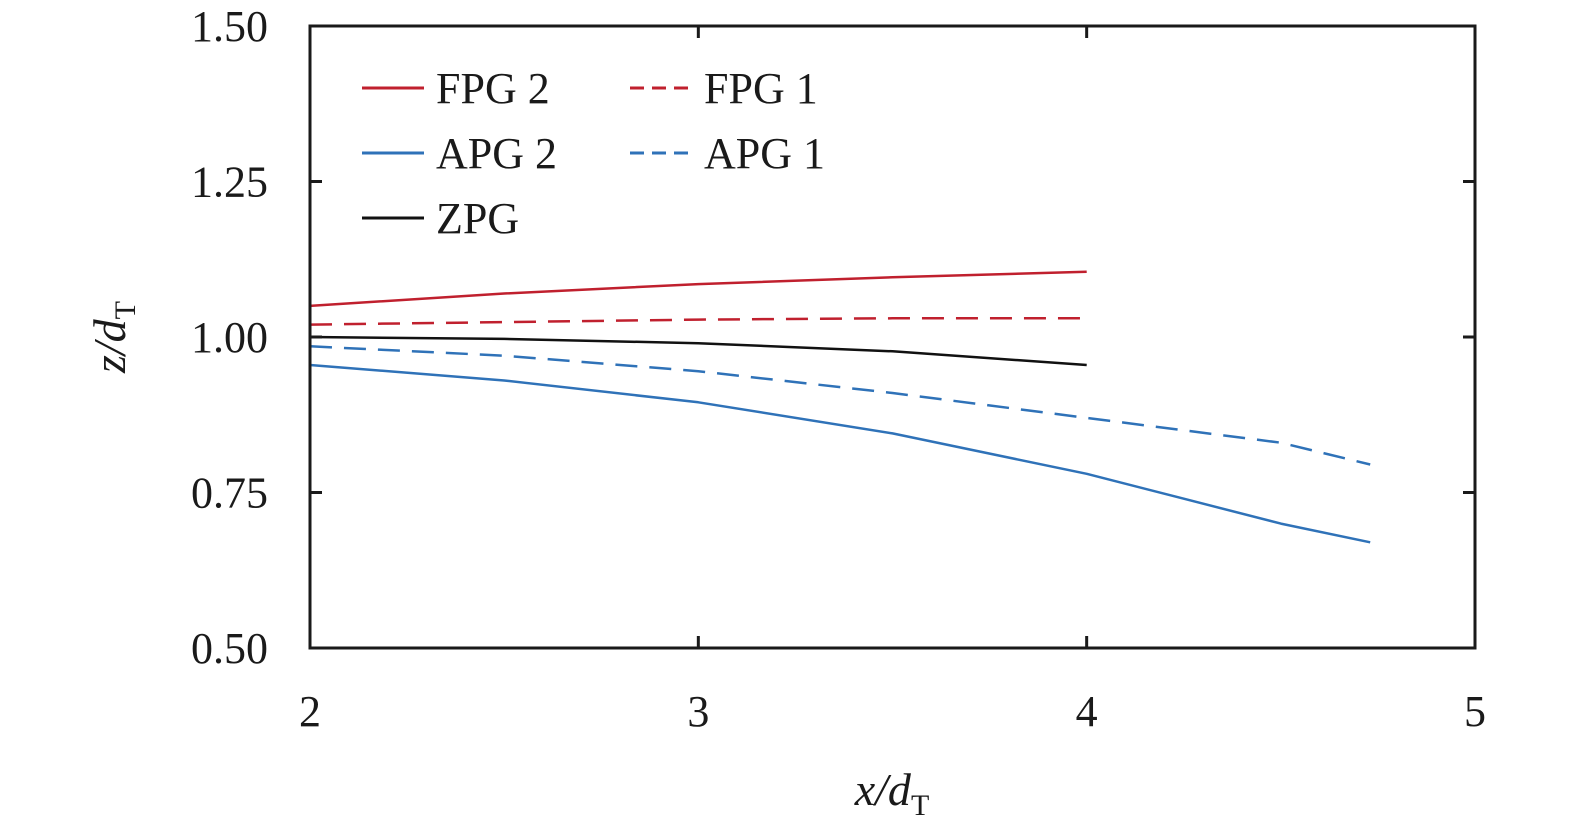 This screenshot has width=1575, height=833. Describe the element at coordinates (310, 711) in the screenshot. I see `x-tick-label: 2` at that location.